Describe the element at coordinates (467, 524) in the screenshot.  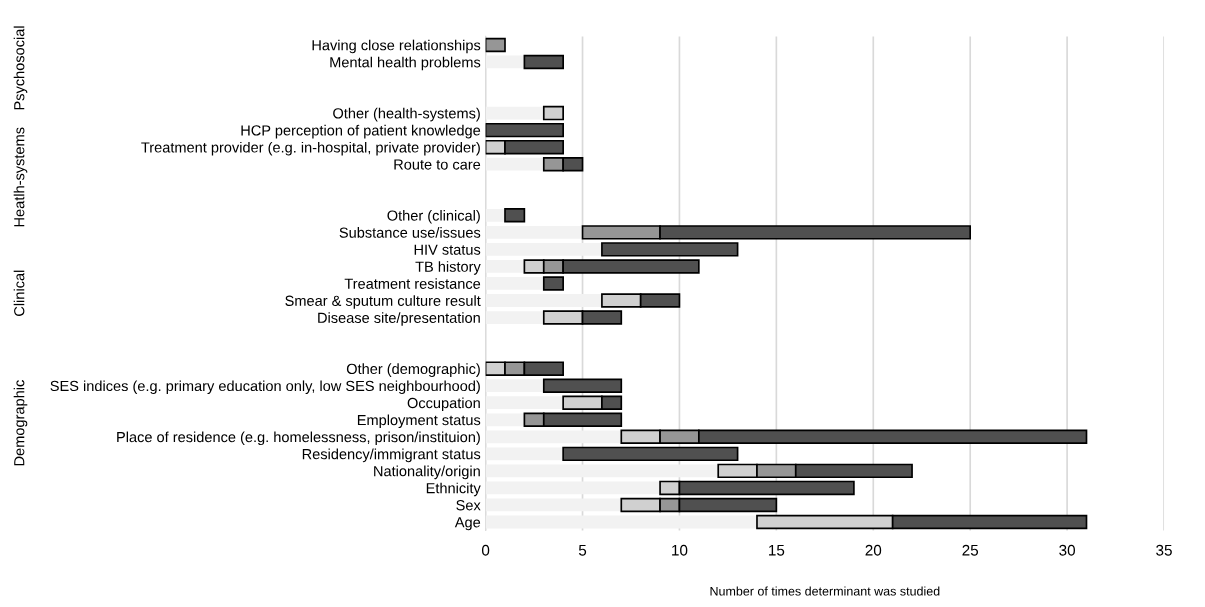
I see `y-tick-label: Age` at that location.